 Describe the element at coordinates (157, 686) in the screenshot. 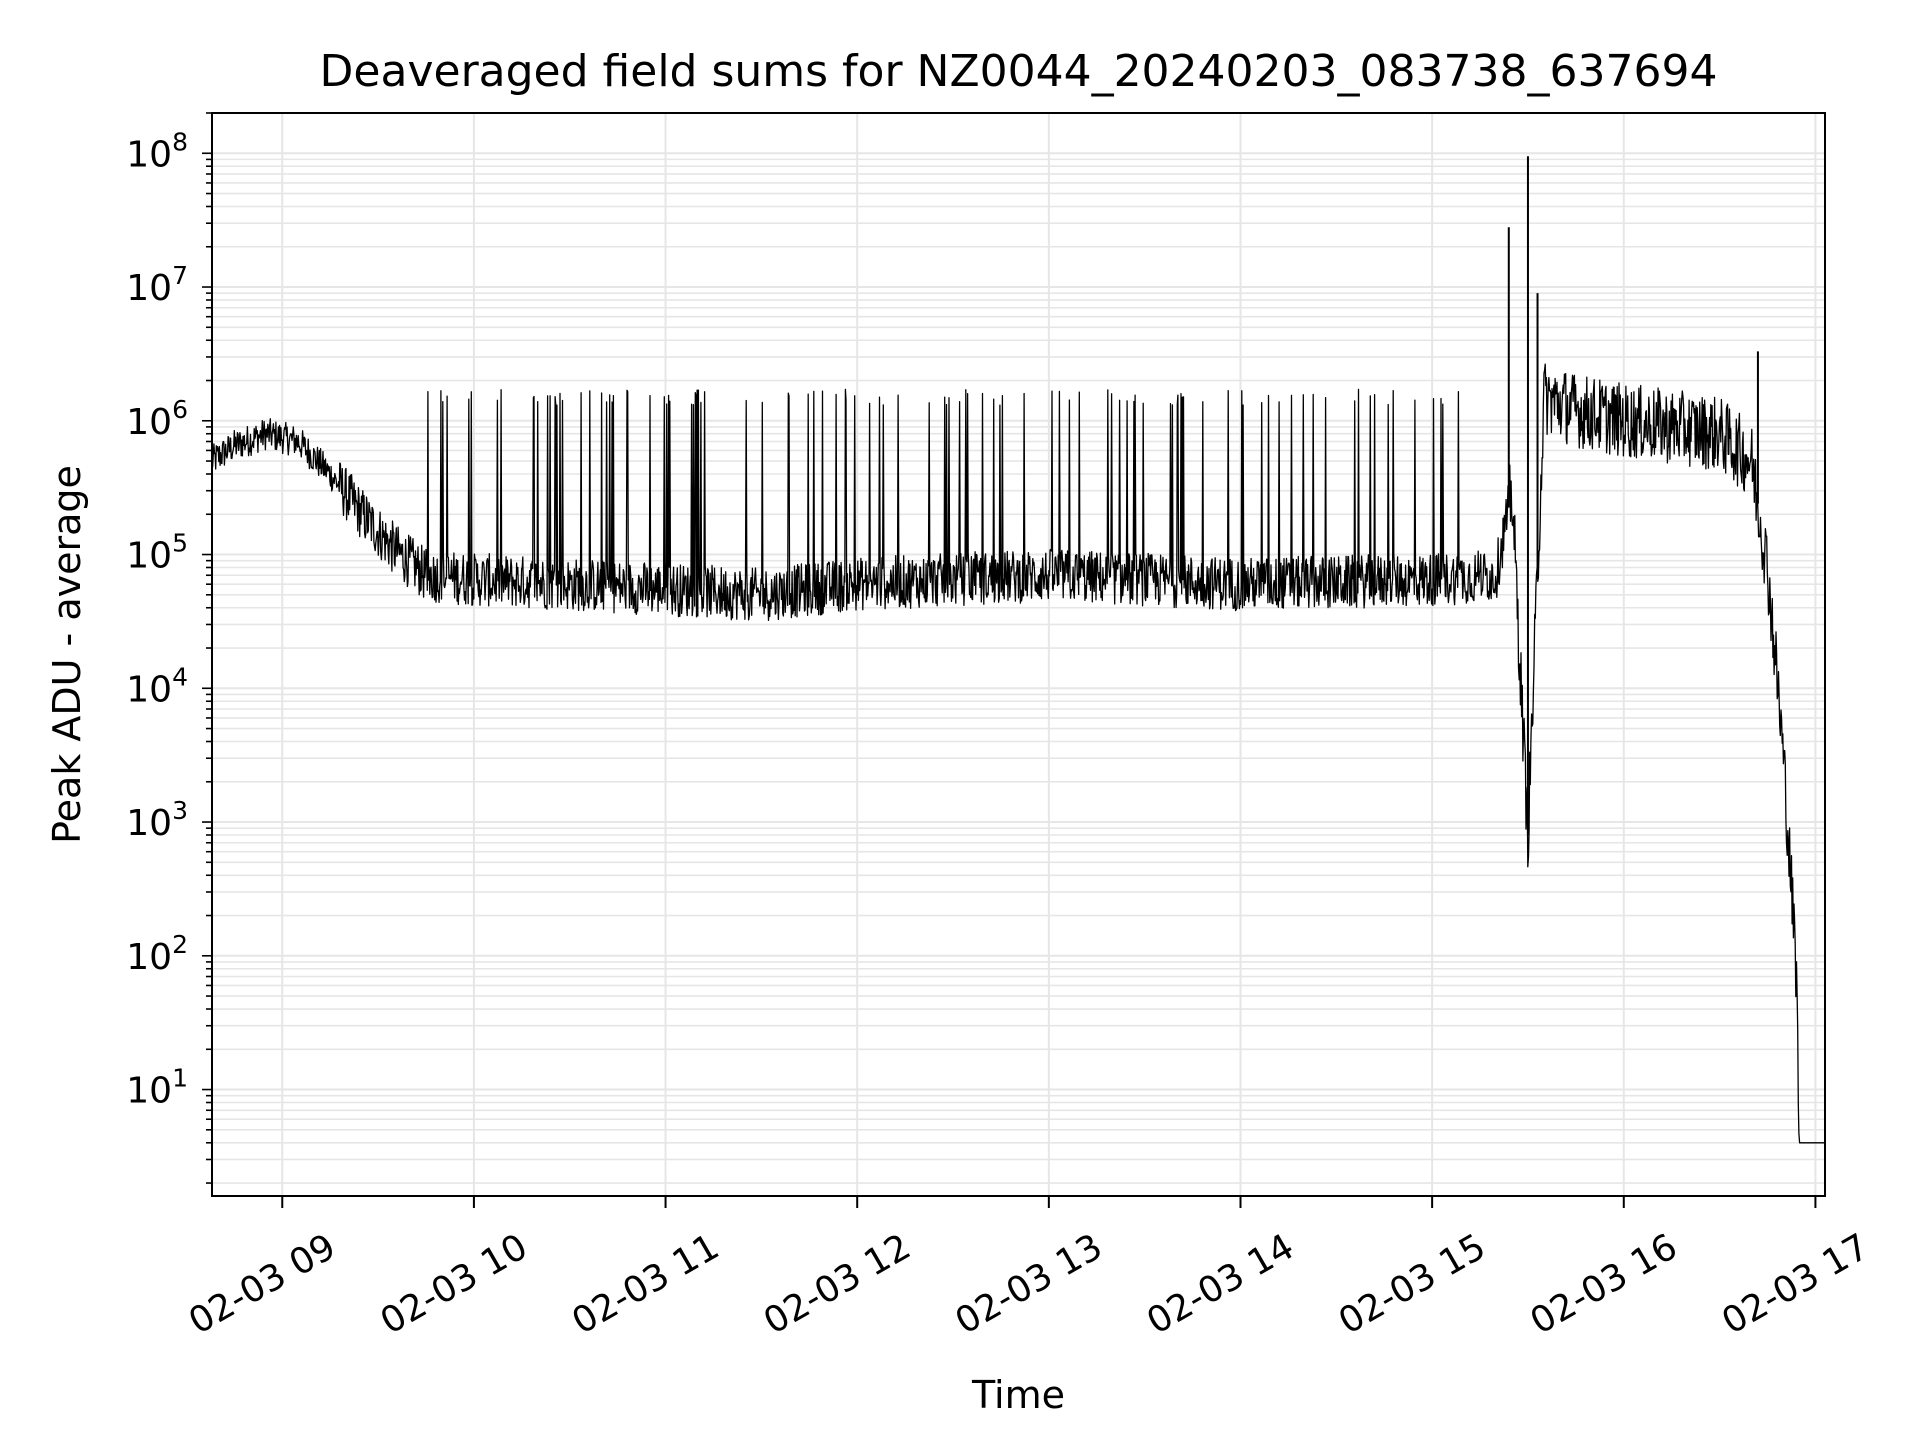

I see `y-tick-label: 10⁴` at that location.